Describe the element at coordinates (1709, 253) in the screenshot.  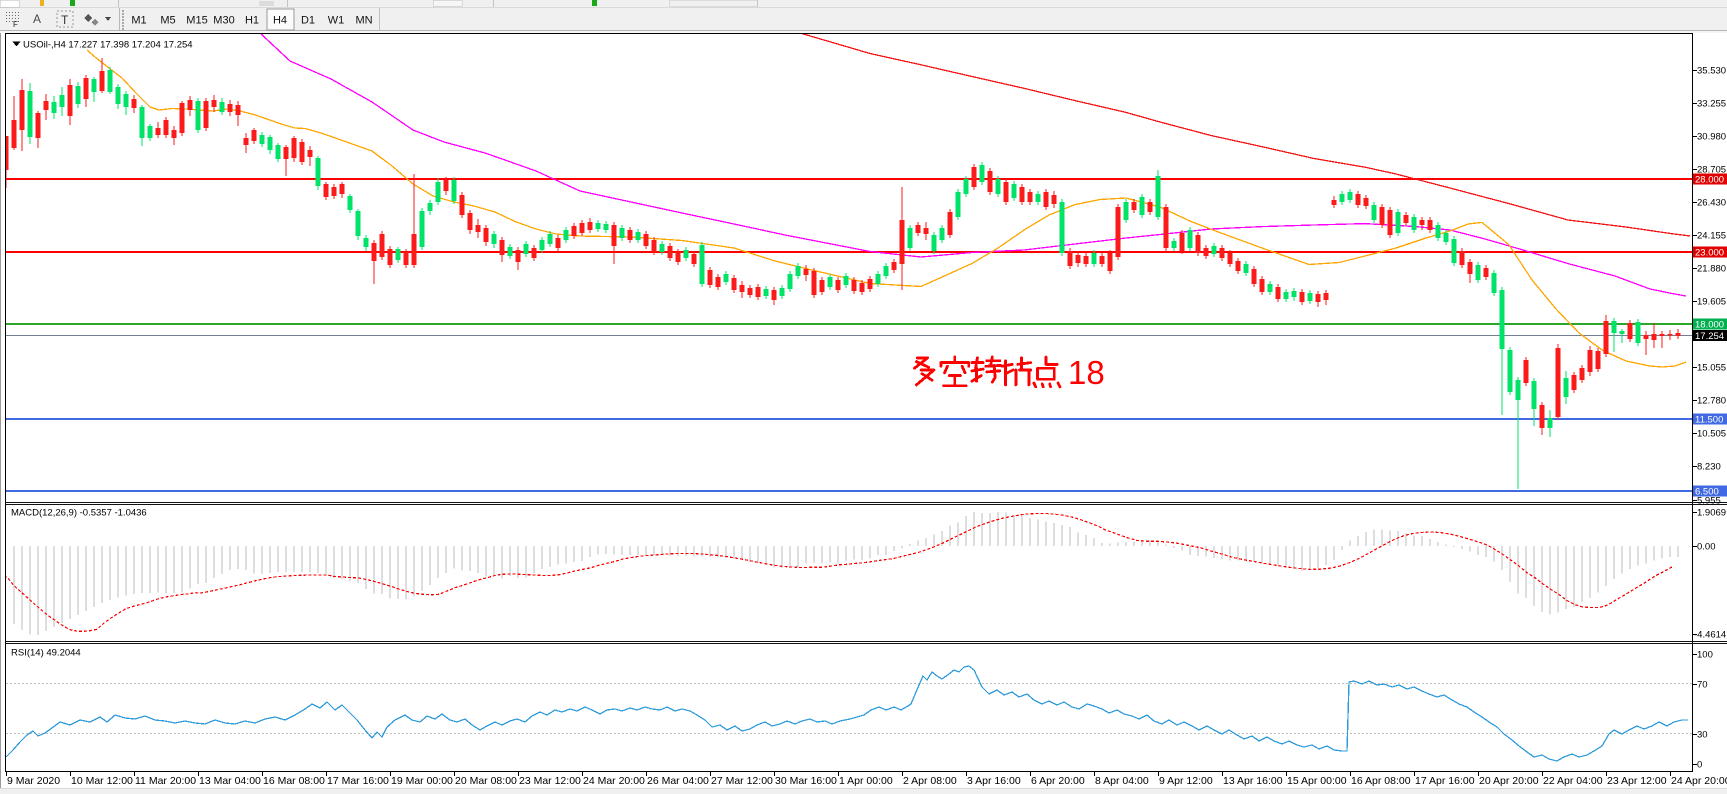
I see `svg-text: 23.000` at that location.